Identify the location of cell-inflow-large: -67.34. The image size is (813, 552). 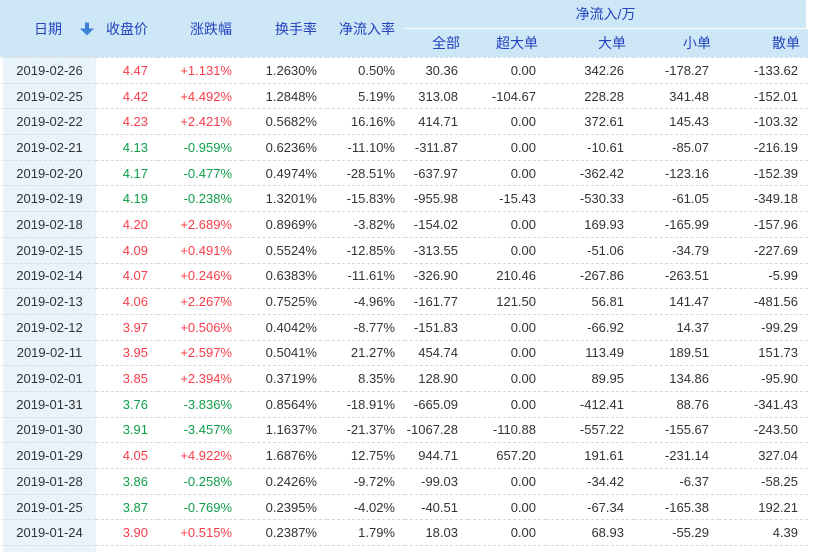
(590, 506).